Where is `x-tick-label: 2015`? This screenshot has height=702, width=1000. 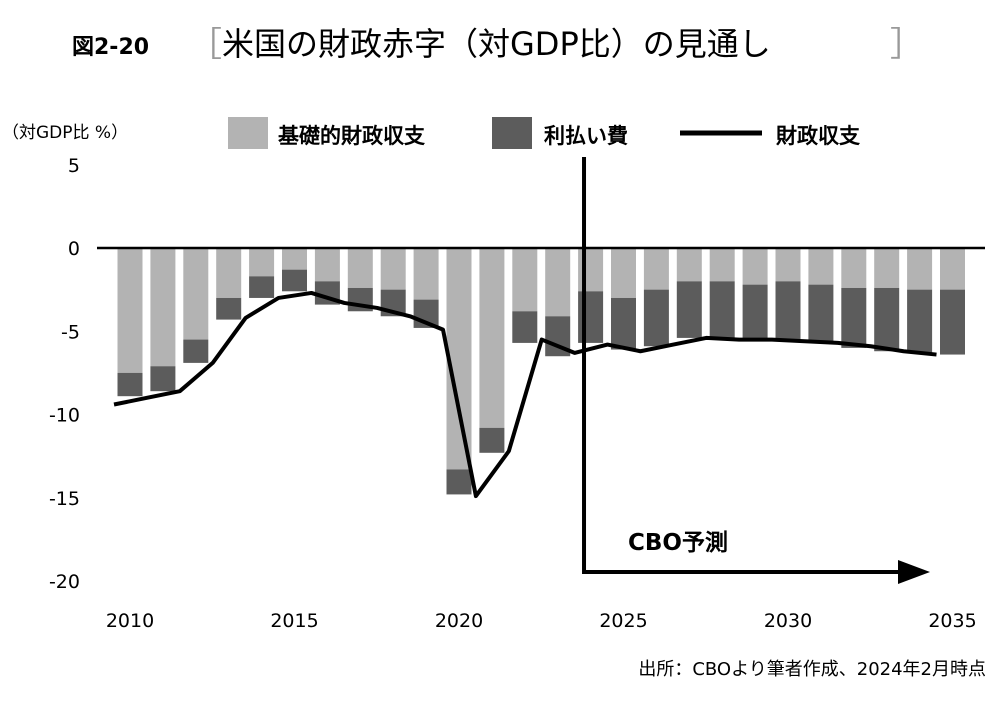
x-tick-label: 2015 is located at coordinates (294, 621).